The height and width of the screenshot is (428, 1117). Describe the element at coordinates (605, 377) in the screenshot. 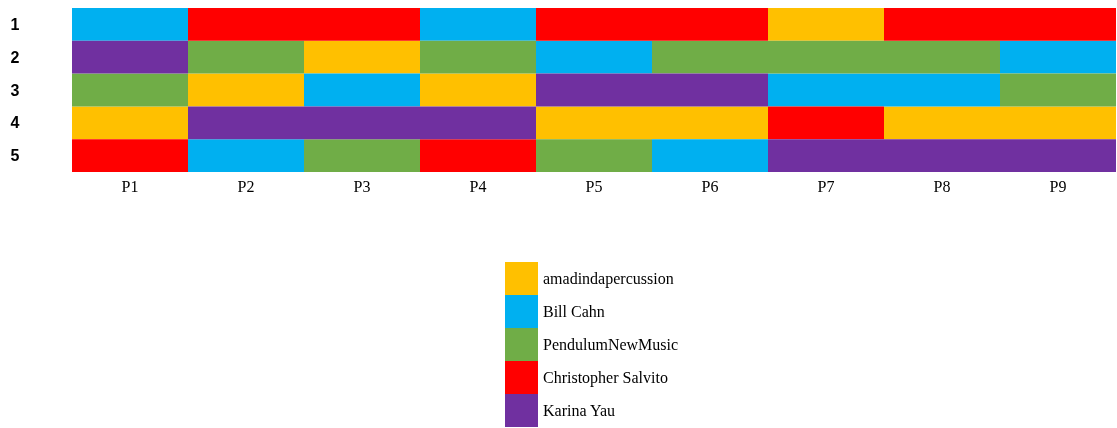

I see `legend-label: Christopher Salvito` at that location.